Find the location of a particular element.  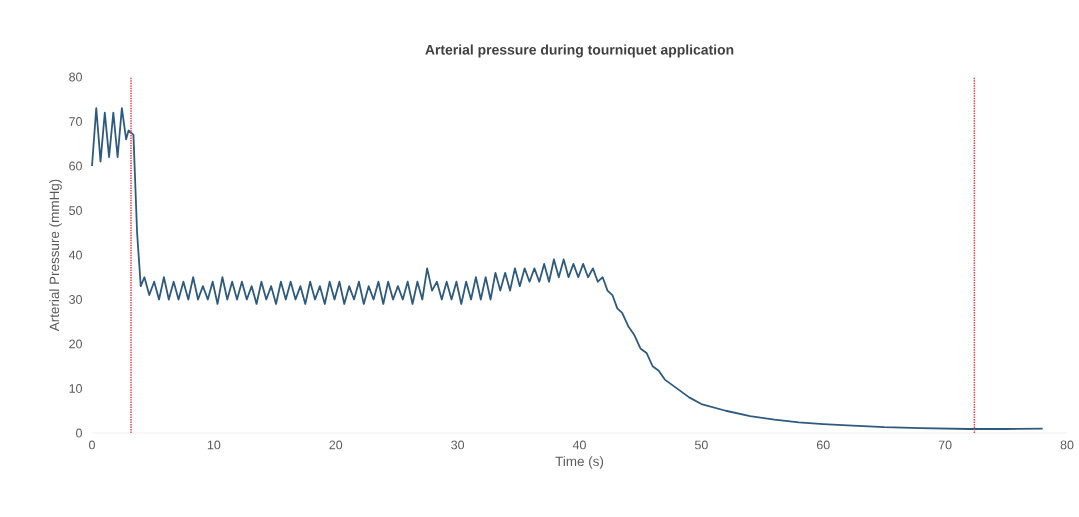

x-tick-label: 20 is located at coordinates (336, 445).